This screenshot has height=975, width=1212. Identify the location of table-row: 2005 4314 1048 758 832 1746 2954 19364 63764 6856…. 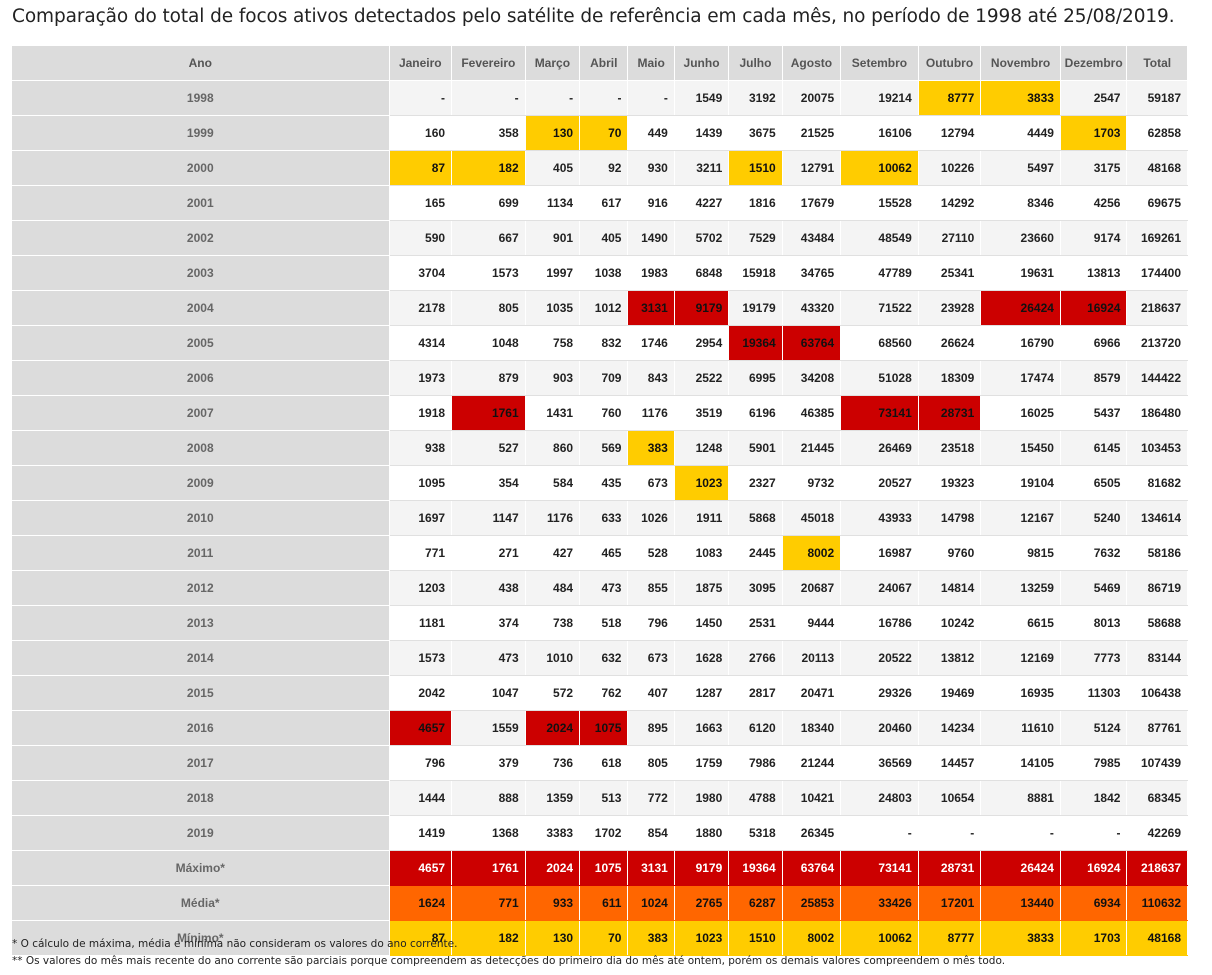
(600, 343).